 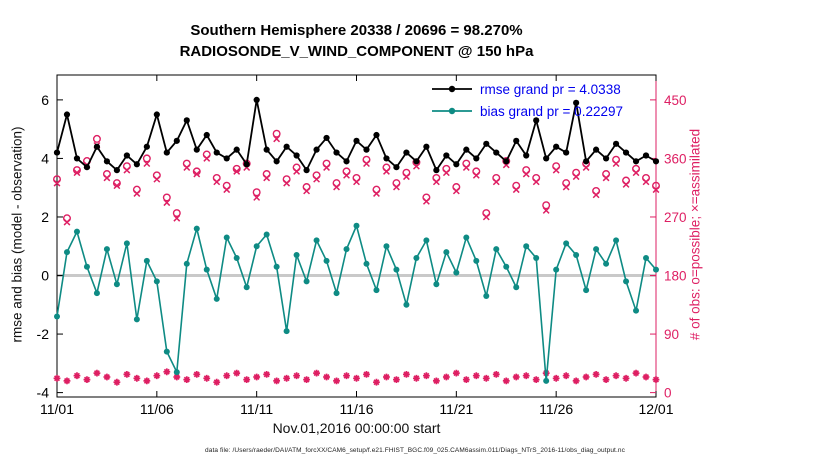 I want to click on svg-text: 11/06, so click(x=157, y=409).